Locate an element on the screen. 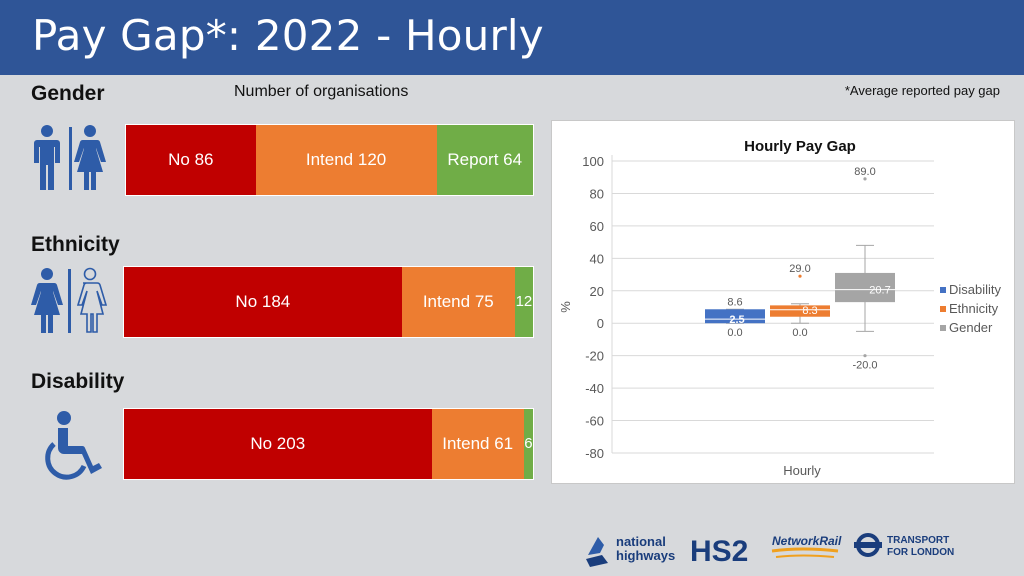 Image resolution: width=1024 pixels, height=576 pixels. legend-swatch-gender is located at coordinates (943, 328).